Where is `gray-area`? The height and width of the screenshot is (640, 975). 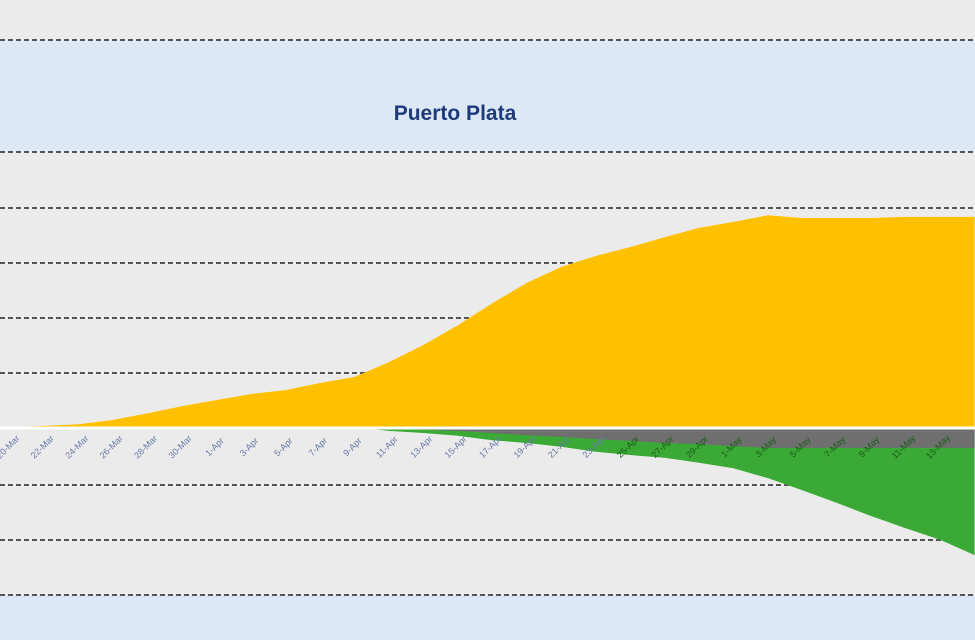
gray-area is located at coordinates (492, 437).